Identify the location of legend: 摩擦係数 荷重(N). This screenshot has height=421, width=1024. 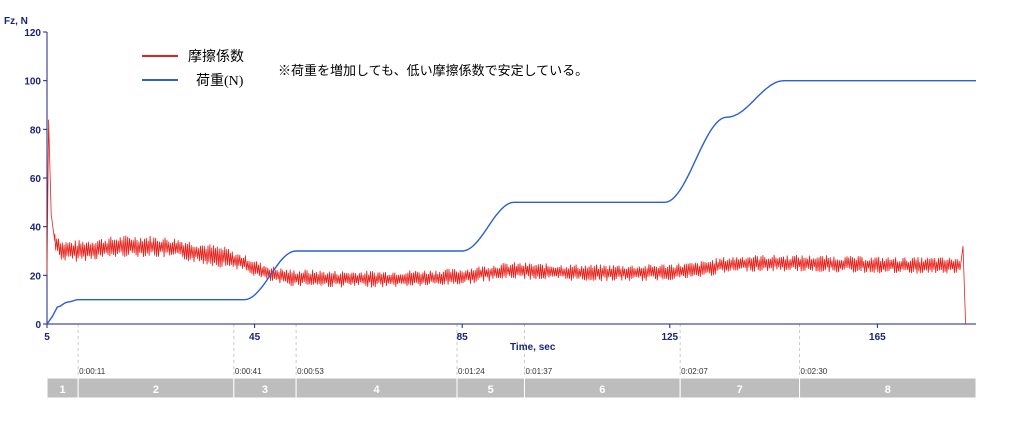
(193, 68).